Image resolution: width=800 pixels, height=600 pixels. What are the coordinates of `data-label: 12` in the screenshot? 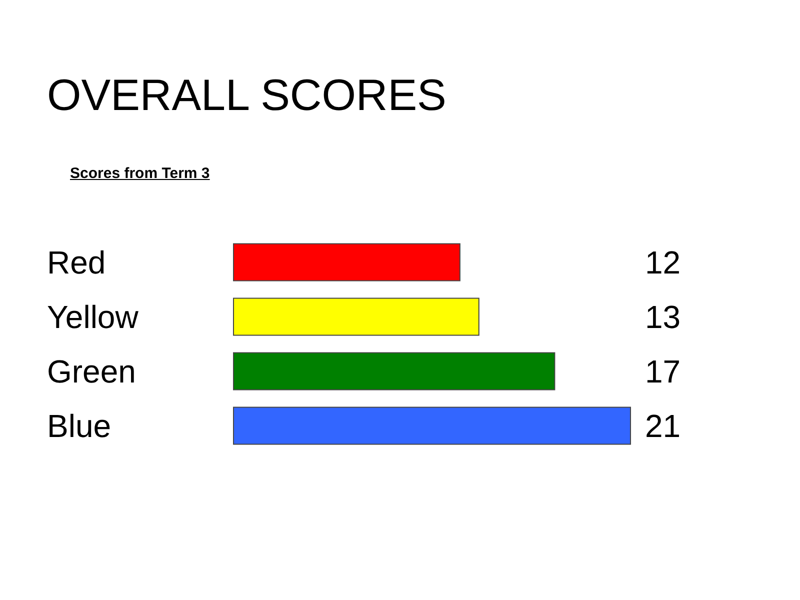 It's located at (663, 262).